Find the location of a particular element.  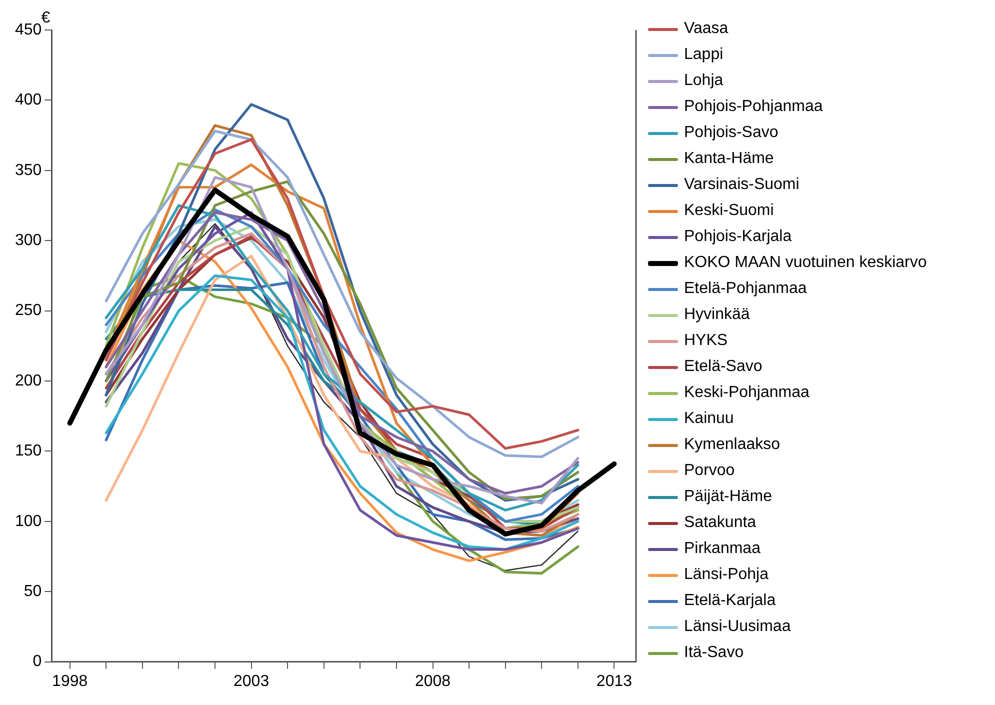

legend-label: Lohja is located at coordinates (704, 81).